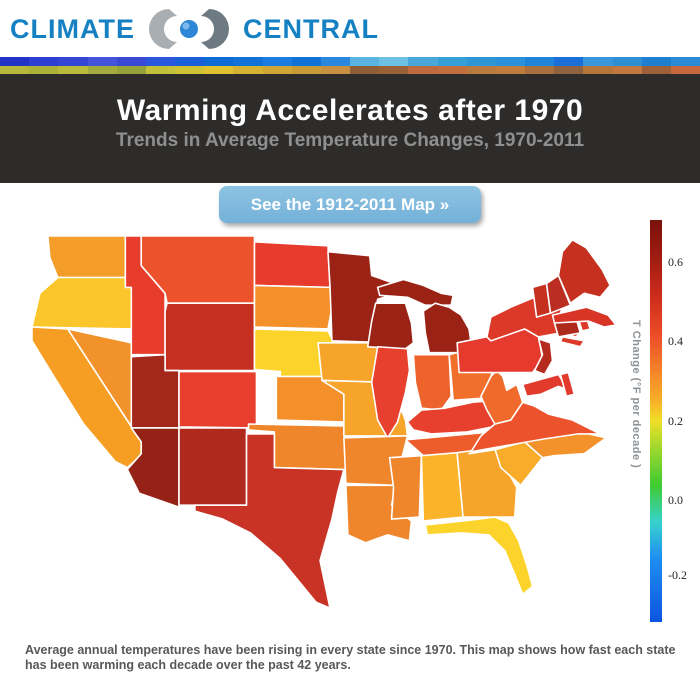 This screenshot has height=690, width=700. Describe the element at coordinates (390, 392) in the screenshot. I see `state-IL: Illinois 0.43` at that location.